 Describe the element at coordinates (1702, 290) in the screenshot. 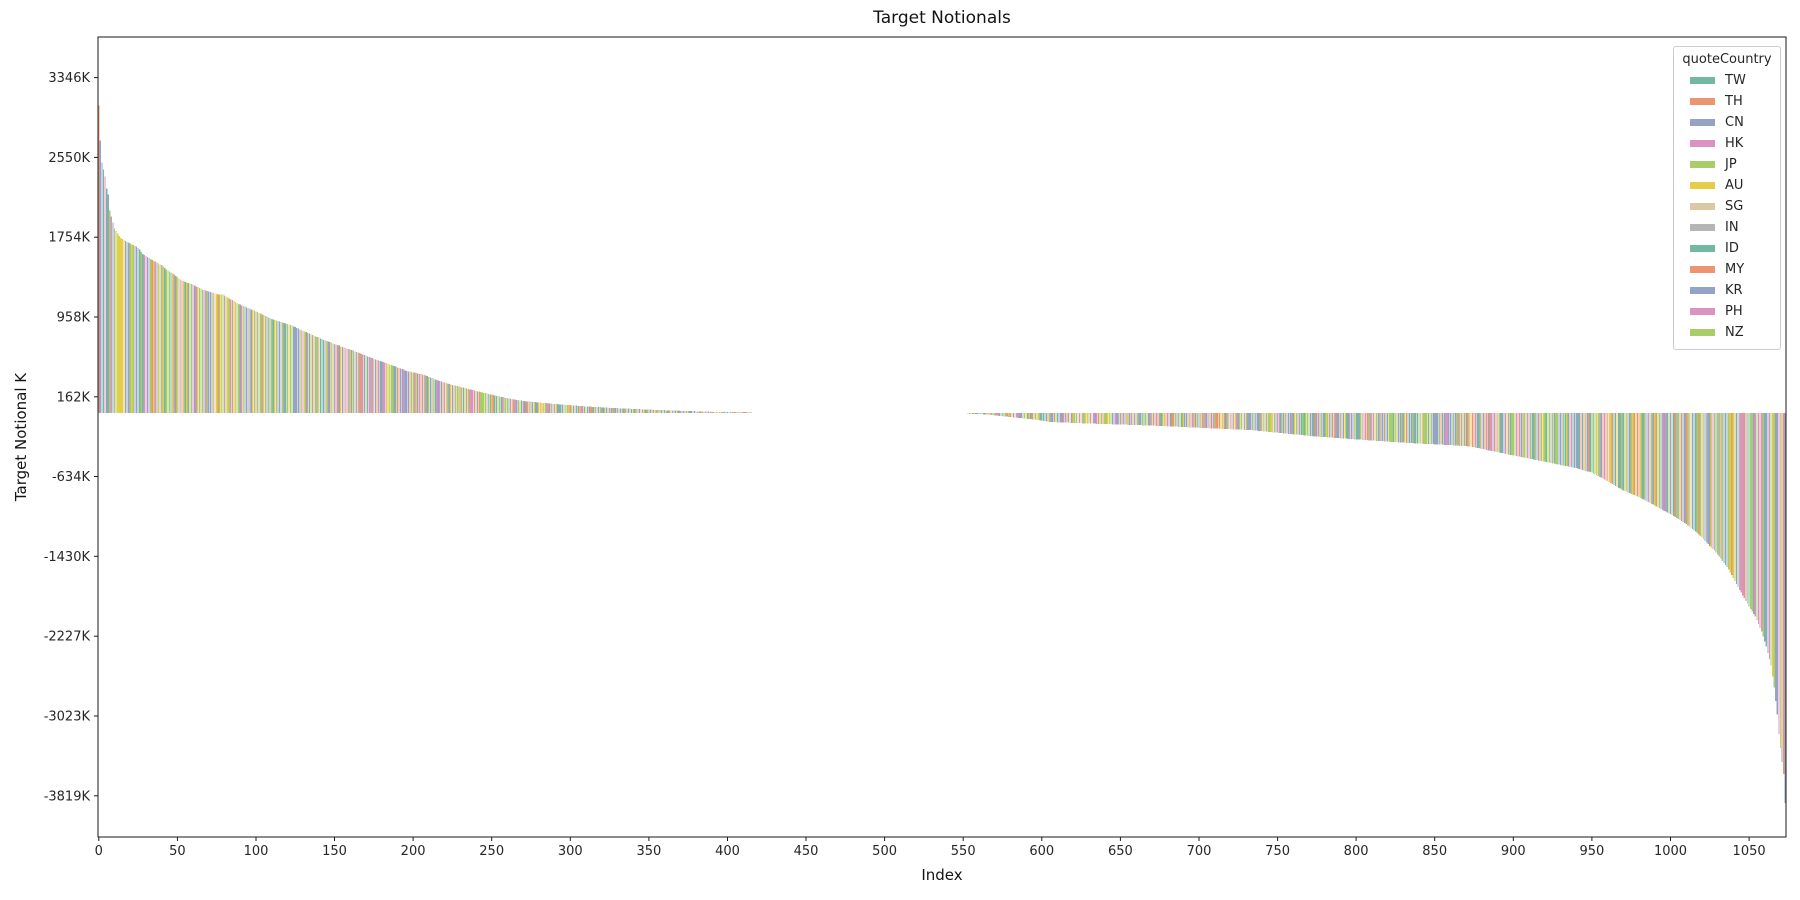

I see `legend-swatch-icon` at that location.